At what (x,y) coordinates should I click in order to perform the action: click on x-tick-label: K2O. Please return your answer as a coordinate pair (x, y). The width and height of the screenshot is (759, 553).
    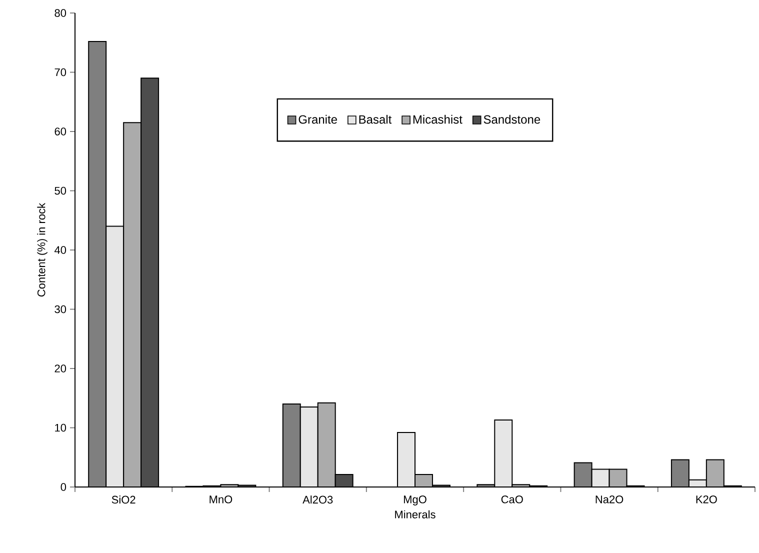
    Looking at the image, I should click on (706, 500).